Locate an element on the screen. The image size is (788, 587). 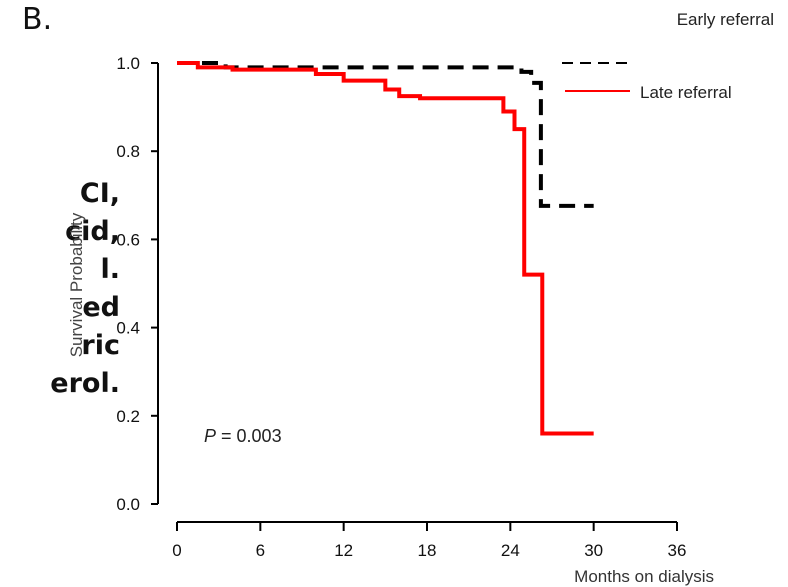
p-value-text: = 0.003 is located at coordinates (249, 436).